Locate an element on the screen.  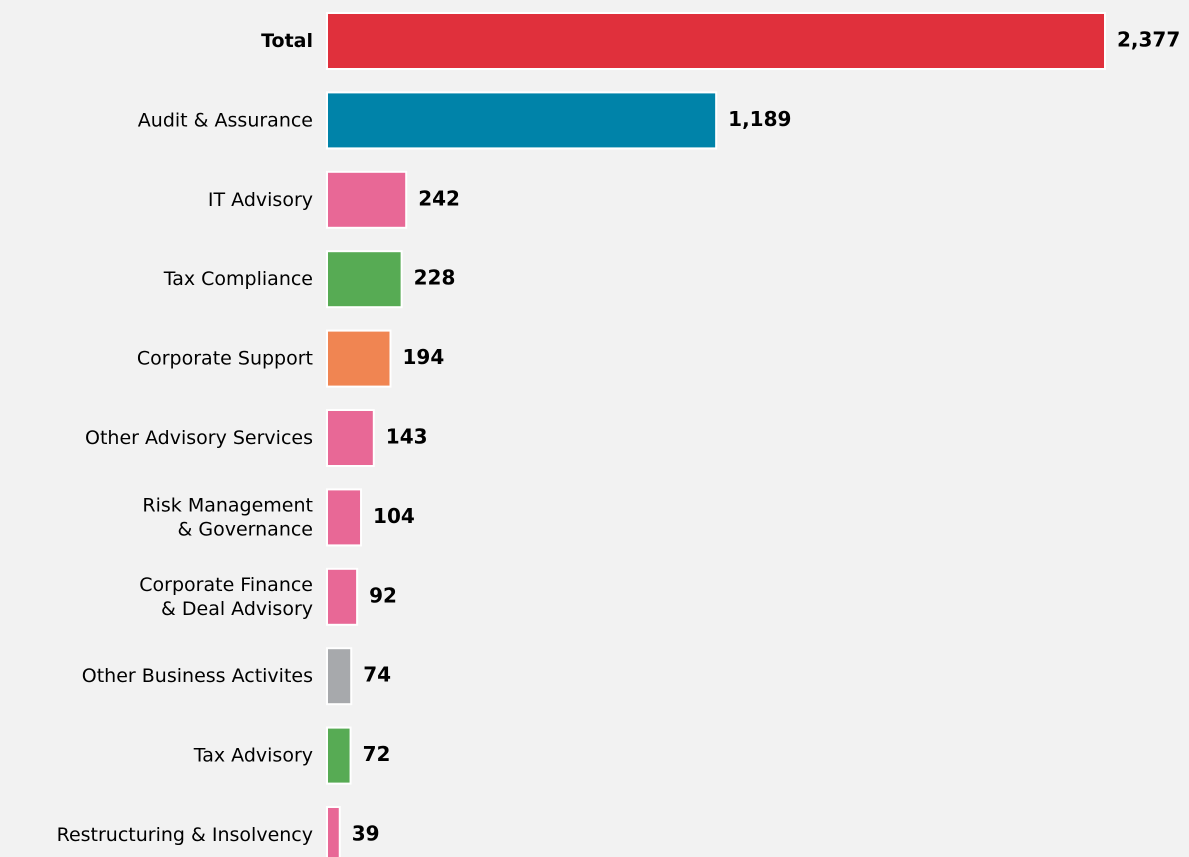
category-label: Tax Advisory is located at coordinates (253, 755).